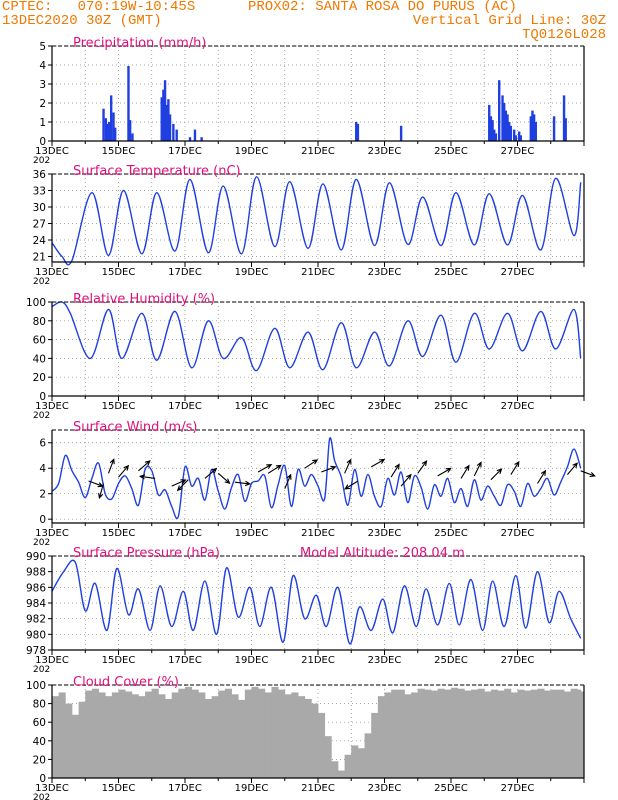  I want to click on pres-ytick-label: 988, so click(36, 573).